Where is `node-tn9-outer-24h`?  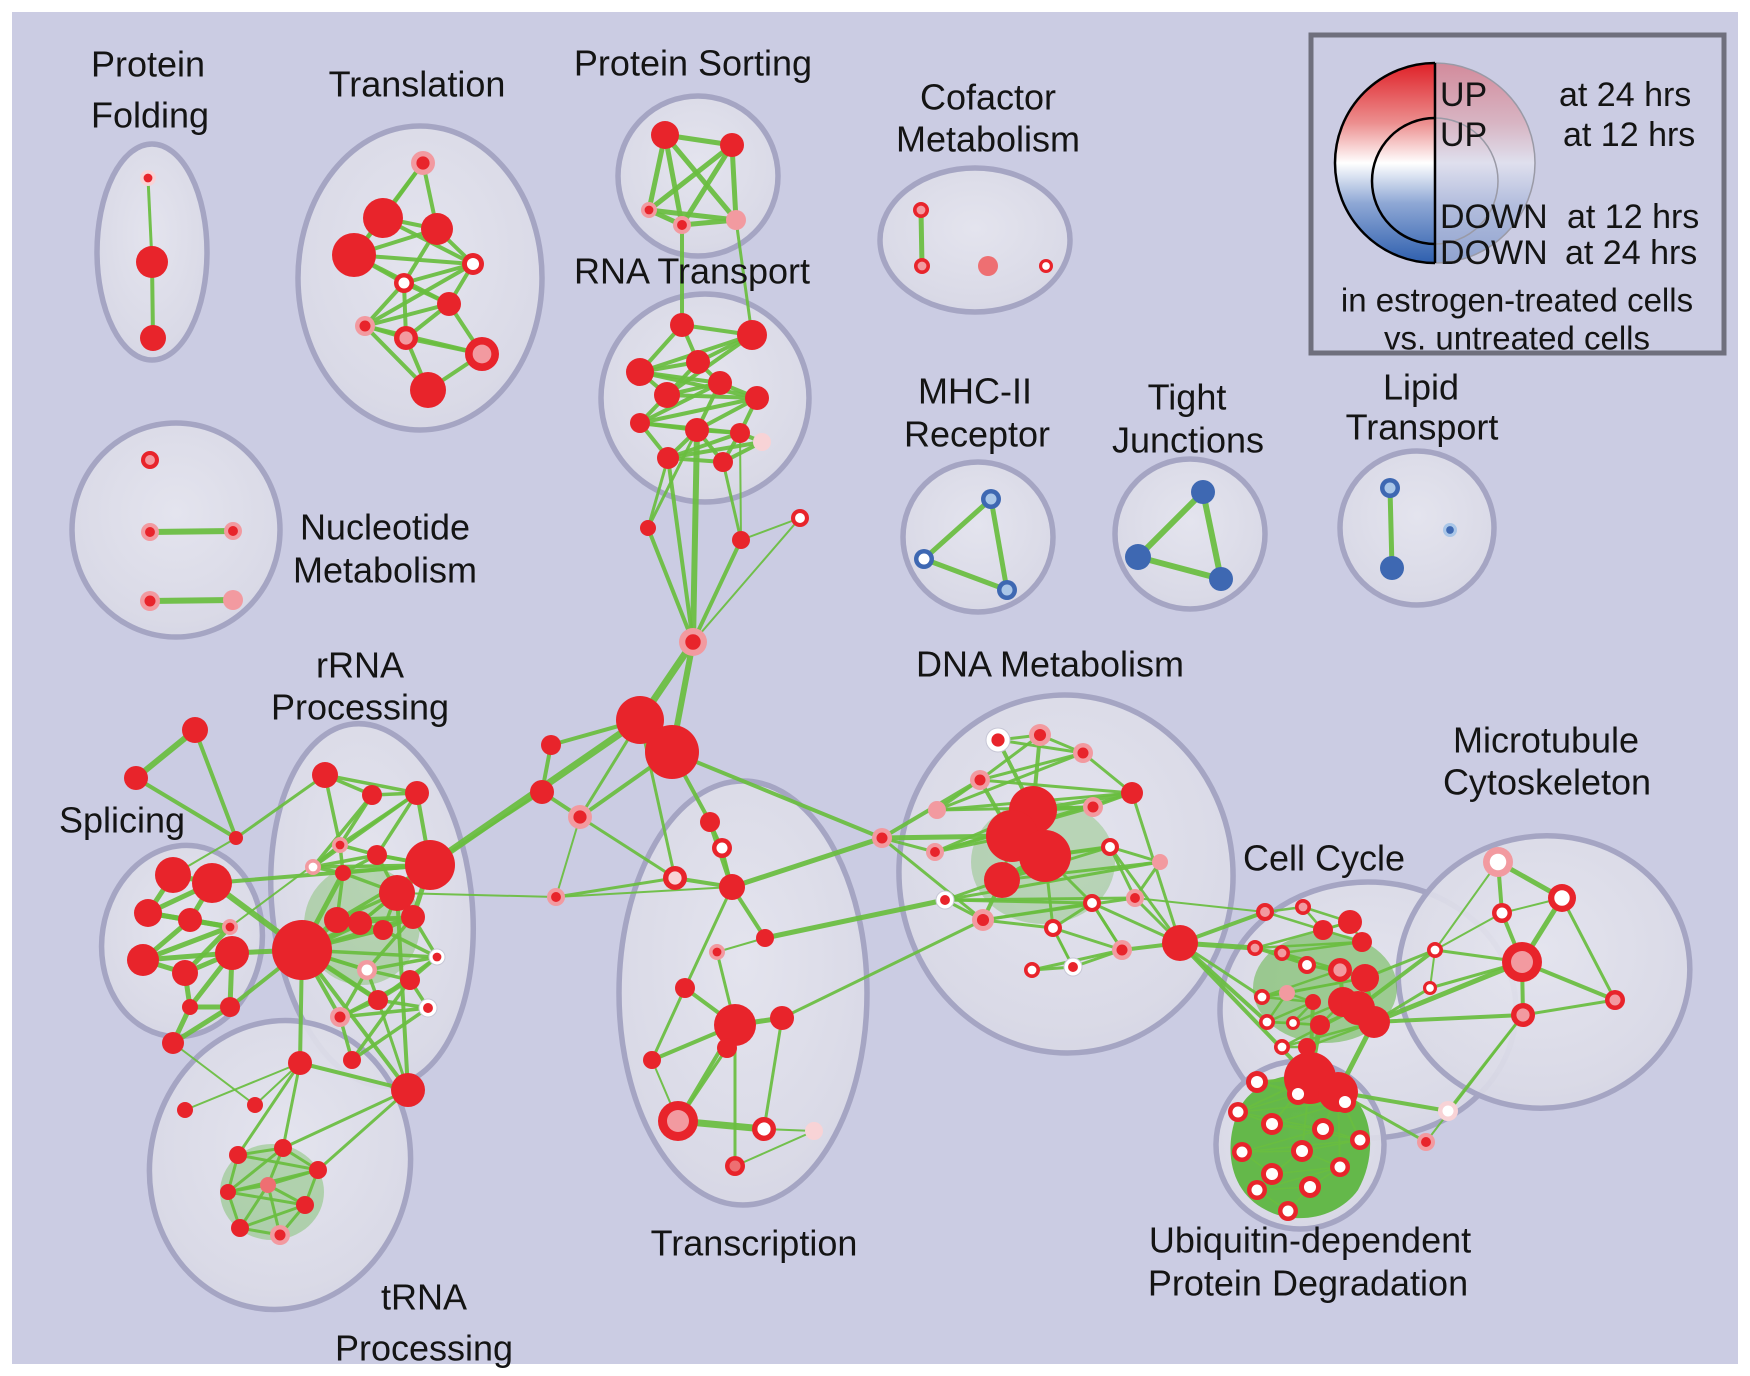 node-tn9-outer-24h is located at coordinates (305, 1205).